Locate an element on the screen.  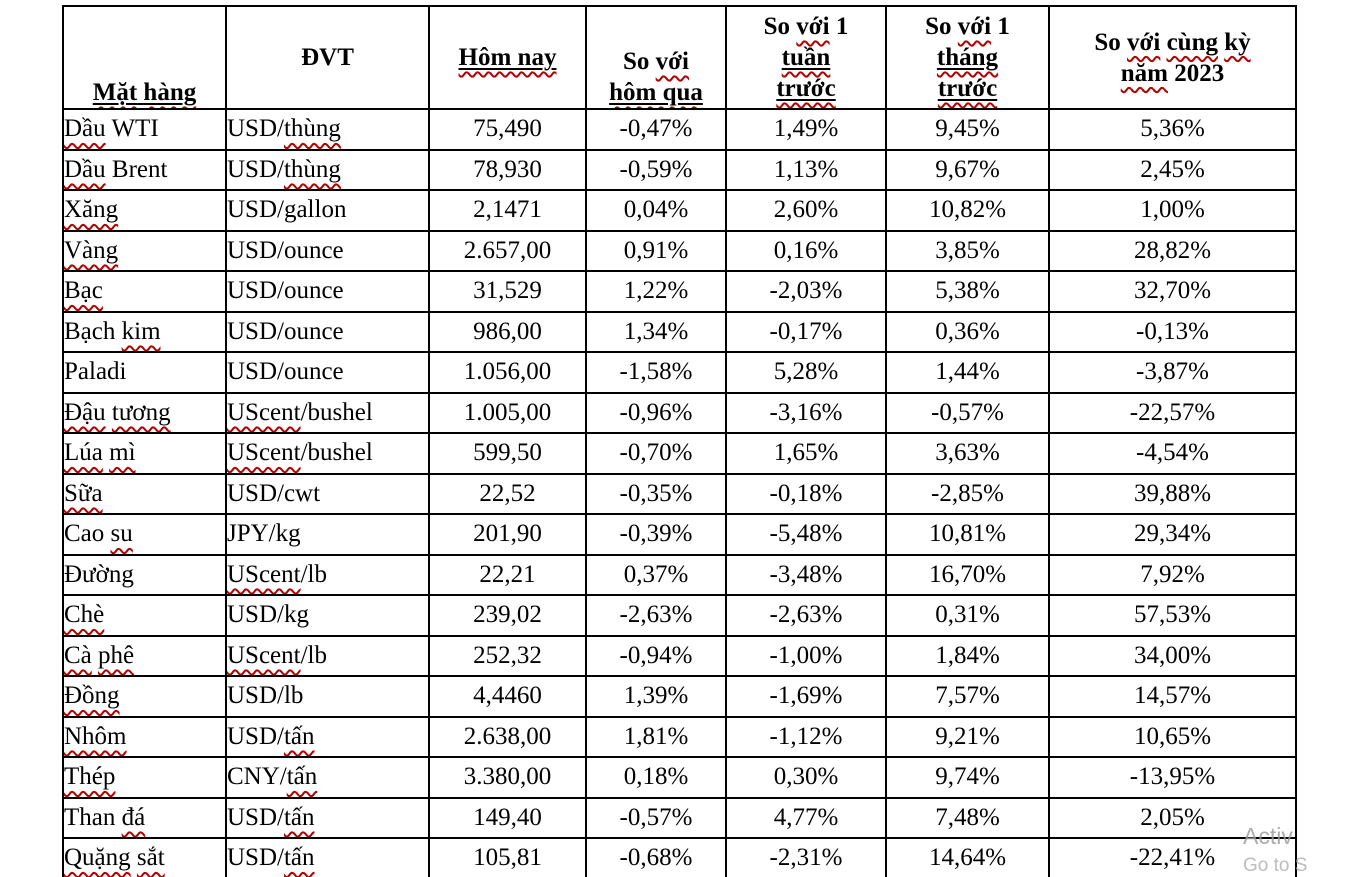
cell-today: 1.056,00 is located at coordinates (507, 372).